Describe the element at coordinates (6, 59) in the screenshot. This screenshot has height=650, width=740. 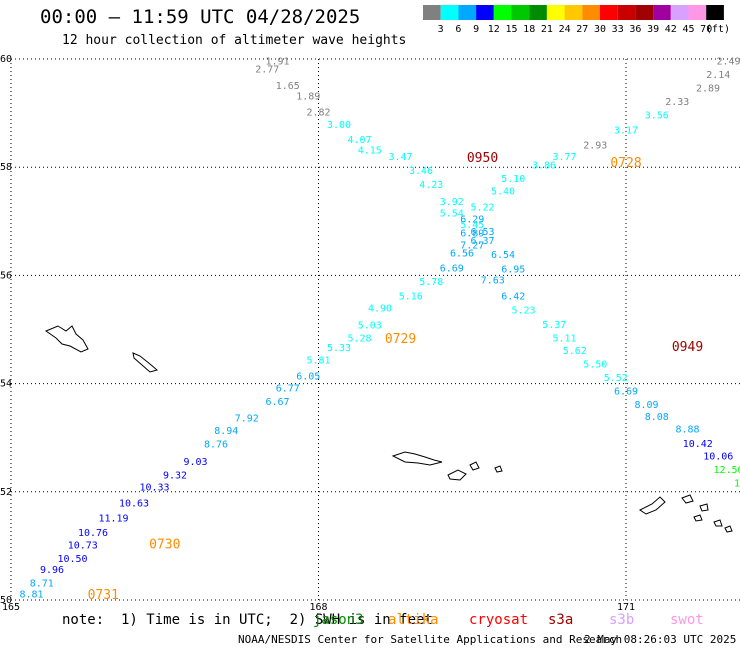
I see `y-tick-label: 60` at that location.